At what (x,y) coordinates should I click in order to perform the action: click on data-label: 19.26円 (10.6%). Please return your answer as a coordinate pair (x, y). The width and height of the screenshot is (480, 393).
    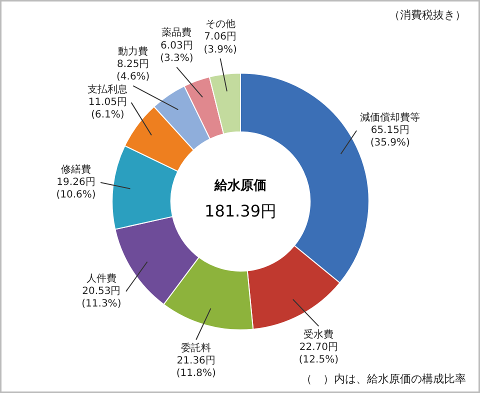
    Looking at the image, I should click on (76, 188).